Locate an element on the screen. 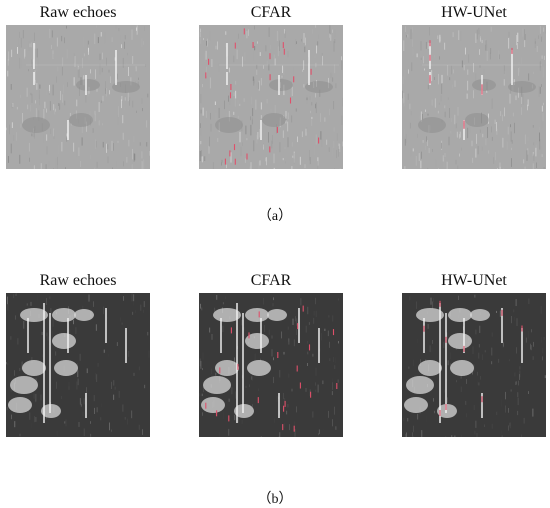 This screenshot has width=550, height=508. panel-a-raw: Raw echoes is located at coordinates (78, 84).